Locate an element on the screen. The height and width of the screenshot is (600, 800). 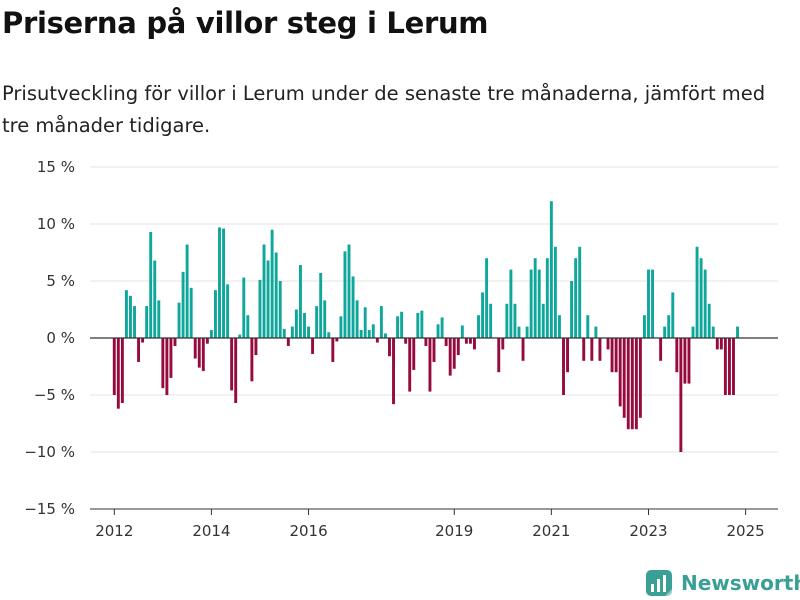
y-tick-label: −15 % is located at coordinates (49, 509).